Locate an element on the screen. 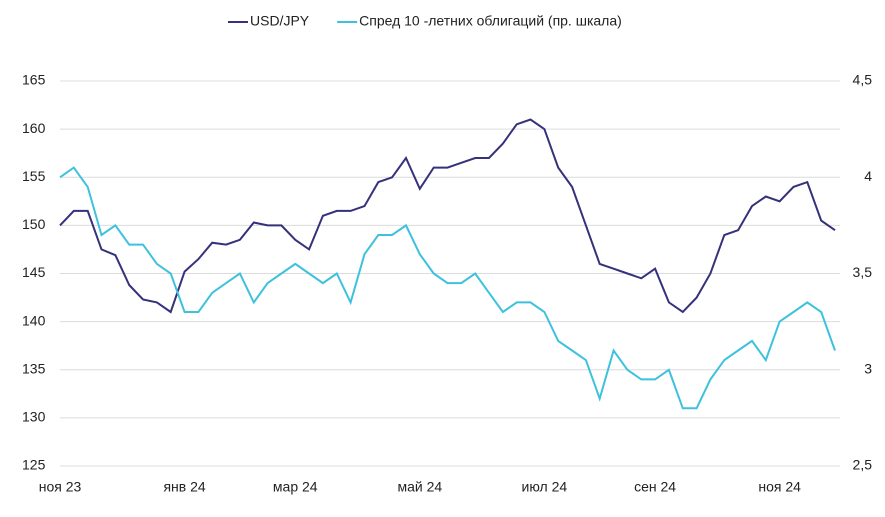  x-tick-label: мар 24 is located at coordinates (295, 487).